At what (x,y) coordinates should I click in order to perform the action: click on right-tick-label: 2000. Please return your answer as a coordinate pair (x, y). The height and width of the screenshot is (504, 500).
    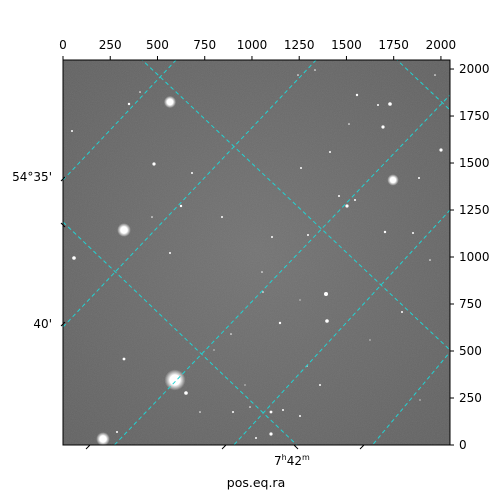
    Looking at the image, I should click on (474, 69).